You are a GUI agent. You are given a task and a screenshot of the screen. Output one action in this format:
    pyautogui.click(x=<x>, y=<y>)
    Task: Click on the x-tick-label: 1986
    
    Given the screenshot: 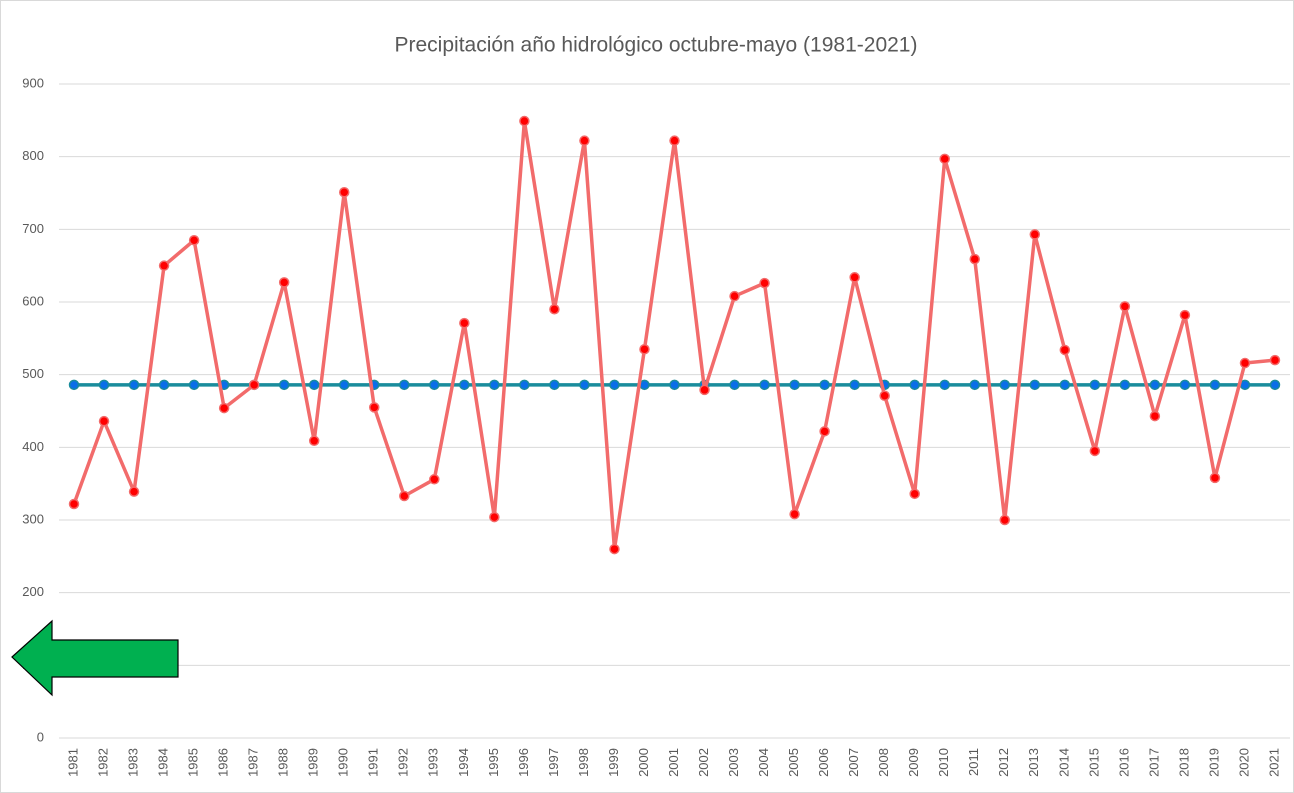 What is the action you would take?
    pyautogui.click(x=223, y=762)
    